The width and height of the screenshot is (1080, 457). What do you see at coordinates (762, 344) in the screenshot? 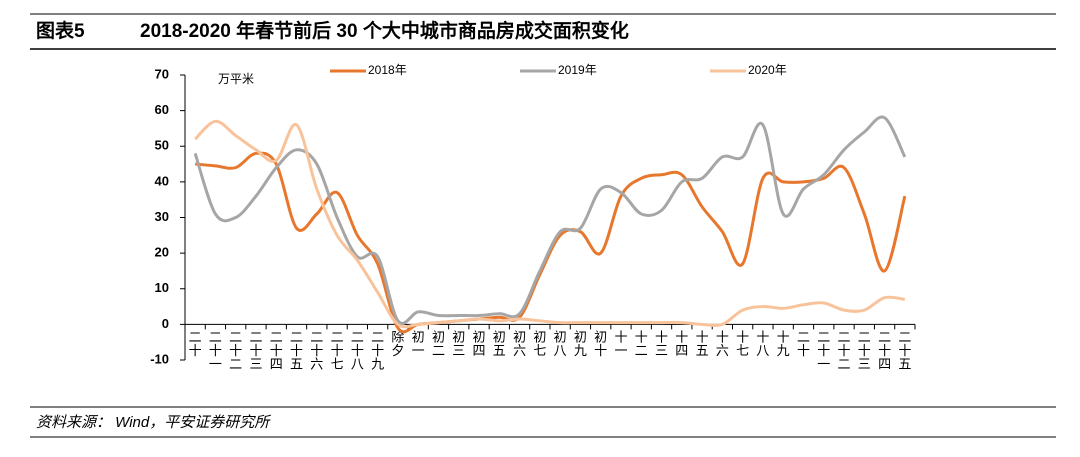
I see `x-tick-label: 十八` at bounding box center [762, 344].